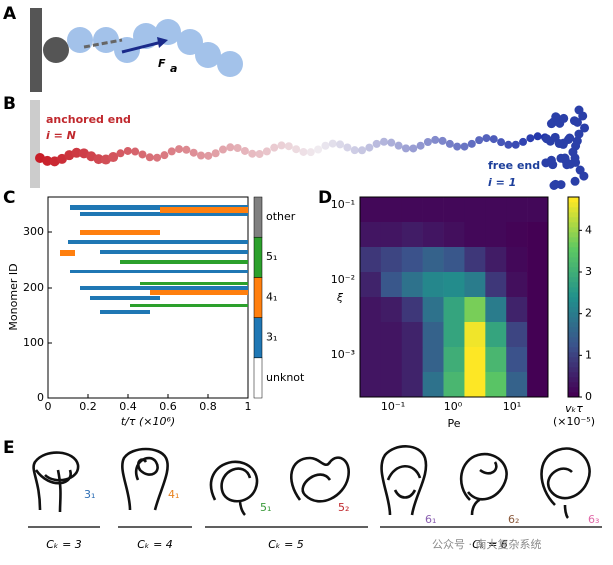 The image size is (613, 565). What do you see at coordinates (286, 544) in the screenshot?
I see `group-label: Cₖ = 5` at bounding box center [286, 544].